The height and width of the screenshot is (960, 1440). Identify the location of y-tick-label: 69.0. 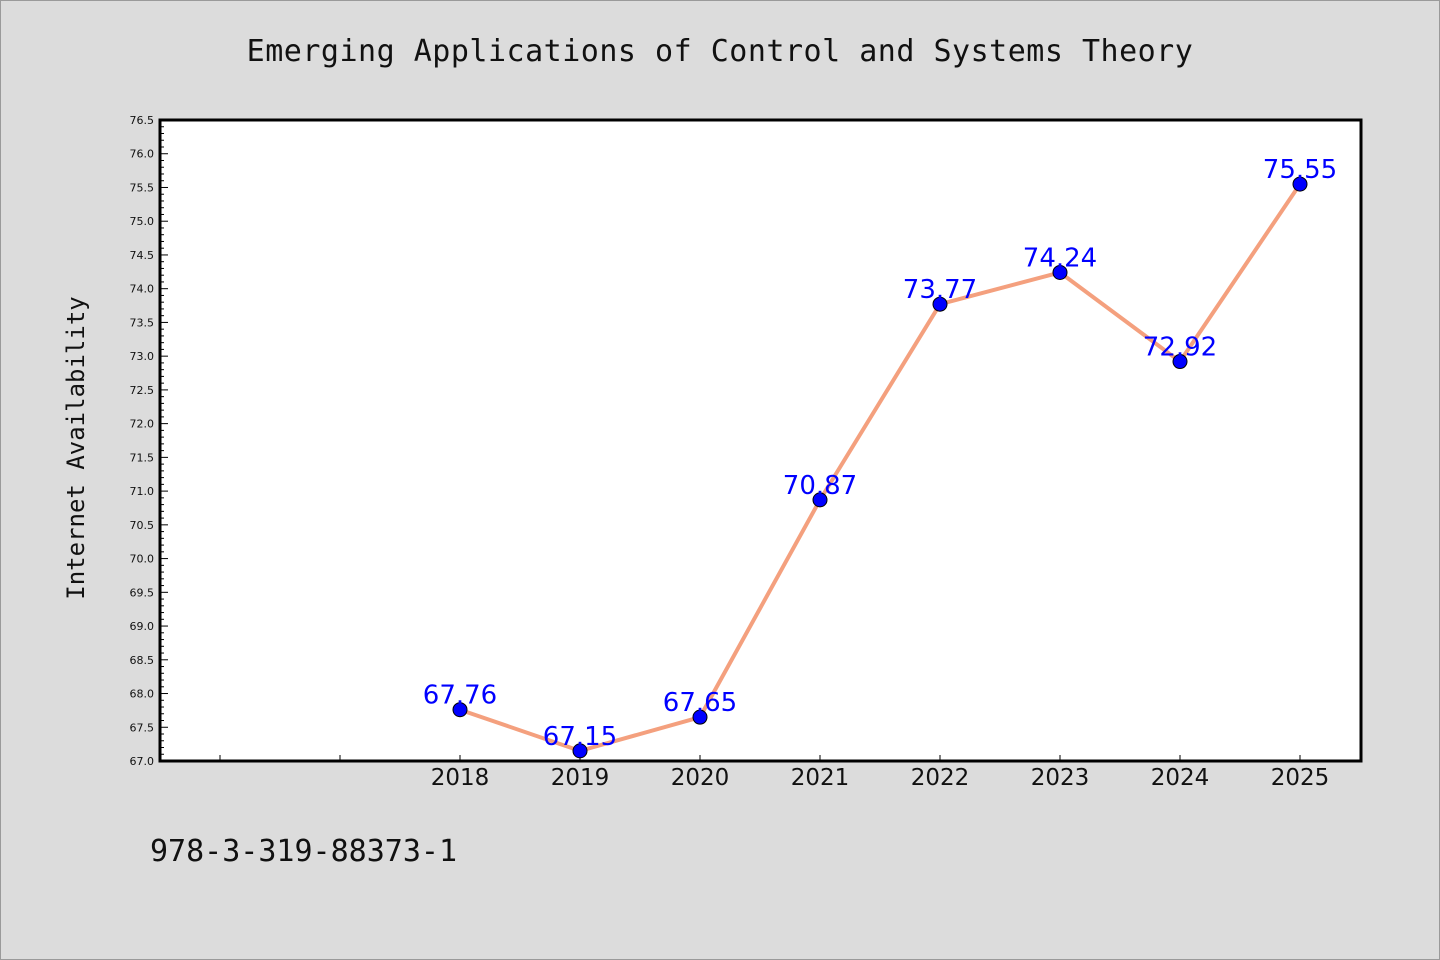
(142, 626).